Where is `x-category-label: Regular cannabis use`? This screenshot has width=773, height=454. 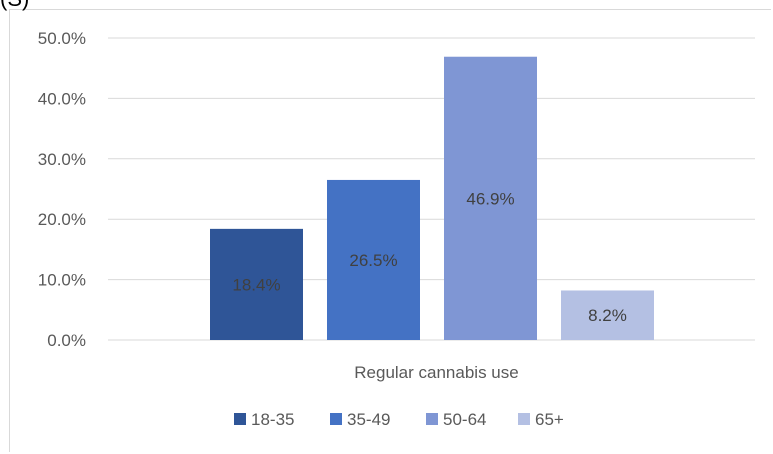
x-category-label: Regular cannabis use is located at coordinates (436, 372).